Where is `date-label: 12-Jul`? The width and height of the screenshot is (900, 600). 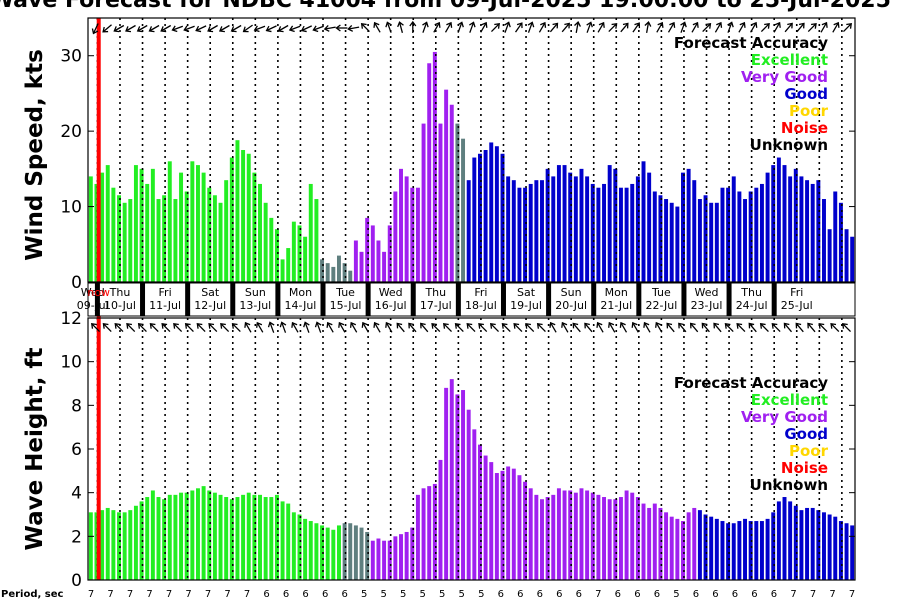
date-label: 12-Jul is located at coordinates (210, 305).